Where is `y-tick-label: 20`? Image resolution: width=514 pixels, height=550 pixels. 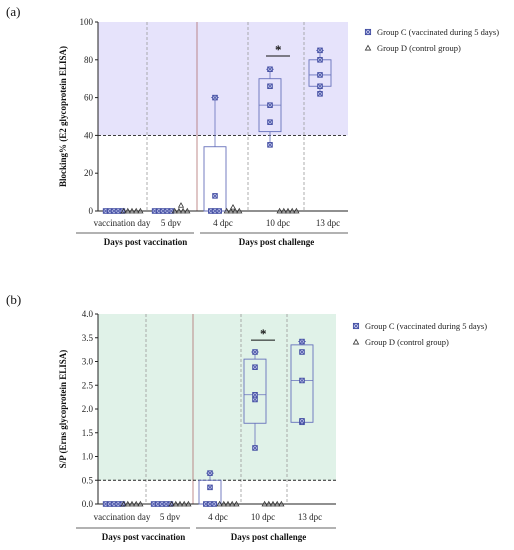
y-tick-label: 20 is located at coordinates (89, 173).